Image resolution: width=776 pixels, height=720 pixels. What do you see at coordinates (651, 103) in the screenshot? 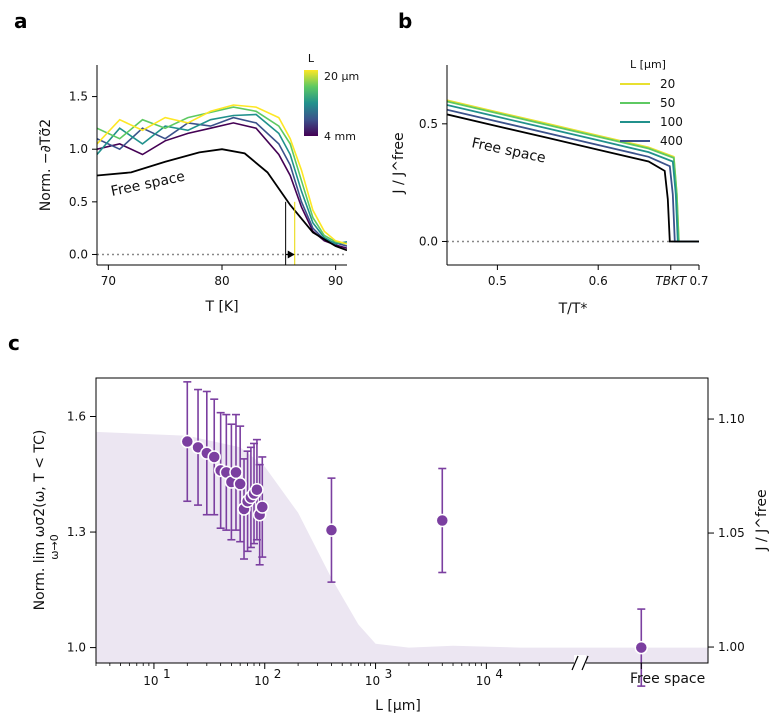
I see `chart-b-legend: L [μm] 20 50 100 400` at bounding box center [651, 103].